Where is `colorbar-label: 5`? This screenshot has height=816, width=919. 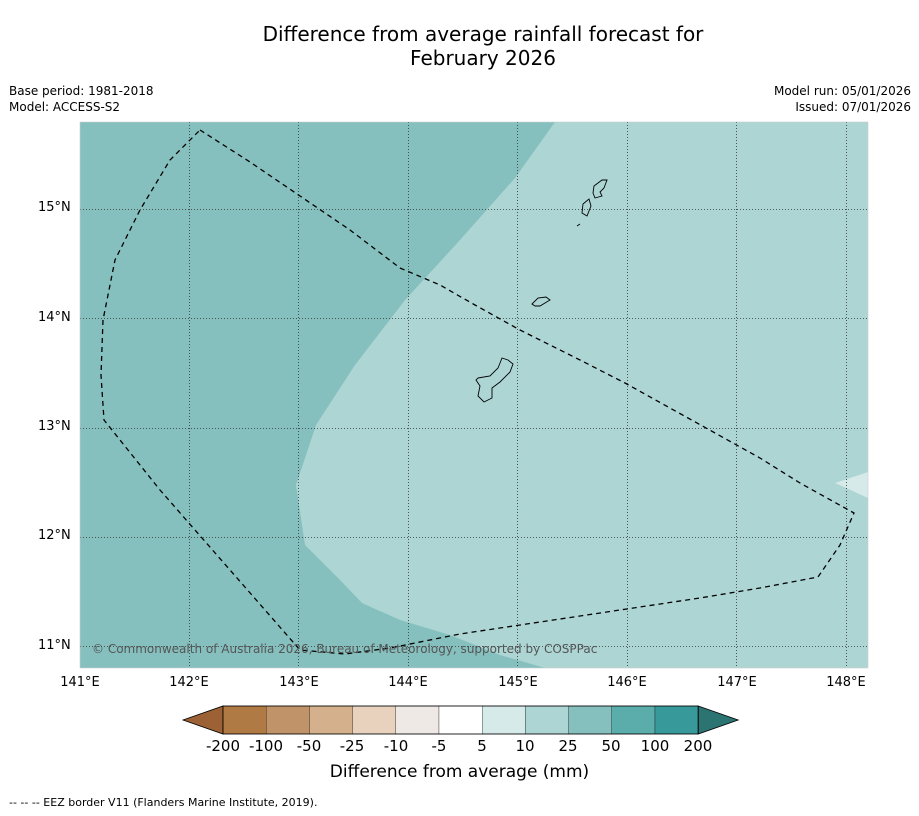
colorbar-label: 5 is located at coordinates (482, 746).